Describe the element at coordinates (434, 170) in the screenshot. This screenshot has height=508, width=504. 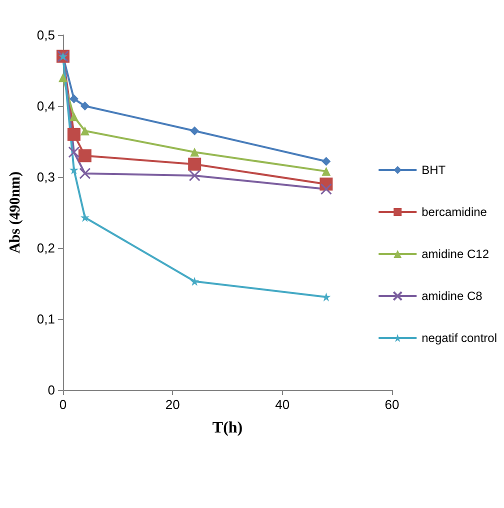
I see `legend-label: BHT` at that location.